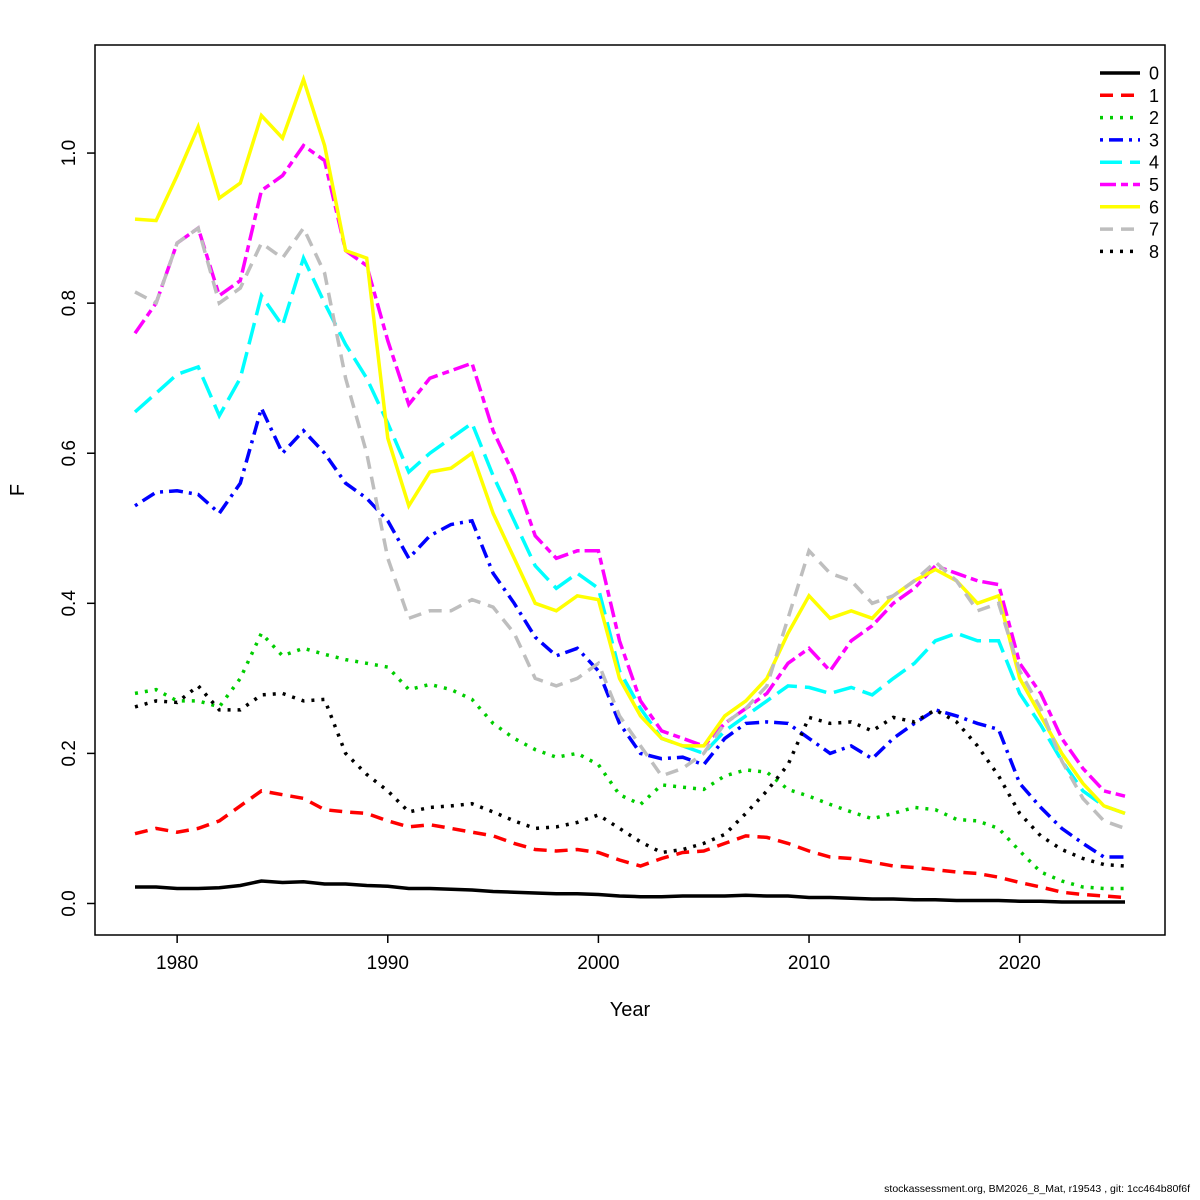 Image resolution: width=1200 pixels, height=1200 pixels. What do you see at coordinates (630, 1010) in the screenshot?
I see `x-axis-title: Year` at bounding box center [630, 1010].